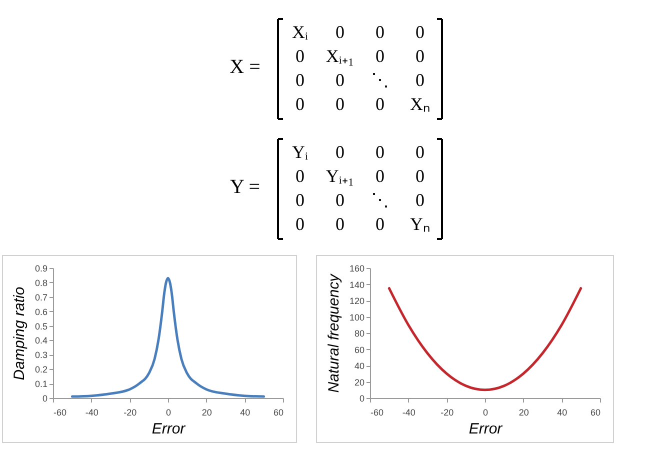  Describe the element at coordinates (360, 56) in the screenshot. I see `text: 0 Xᵢ₊₁ 0 0` at that location.